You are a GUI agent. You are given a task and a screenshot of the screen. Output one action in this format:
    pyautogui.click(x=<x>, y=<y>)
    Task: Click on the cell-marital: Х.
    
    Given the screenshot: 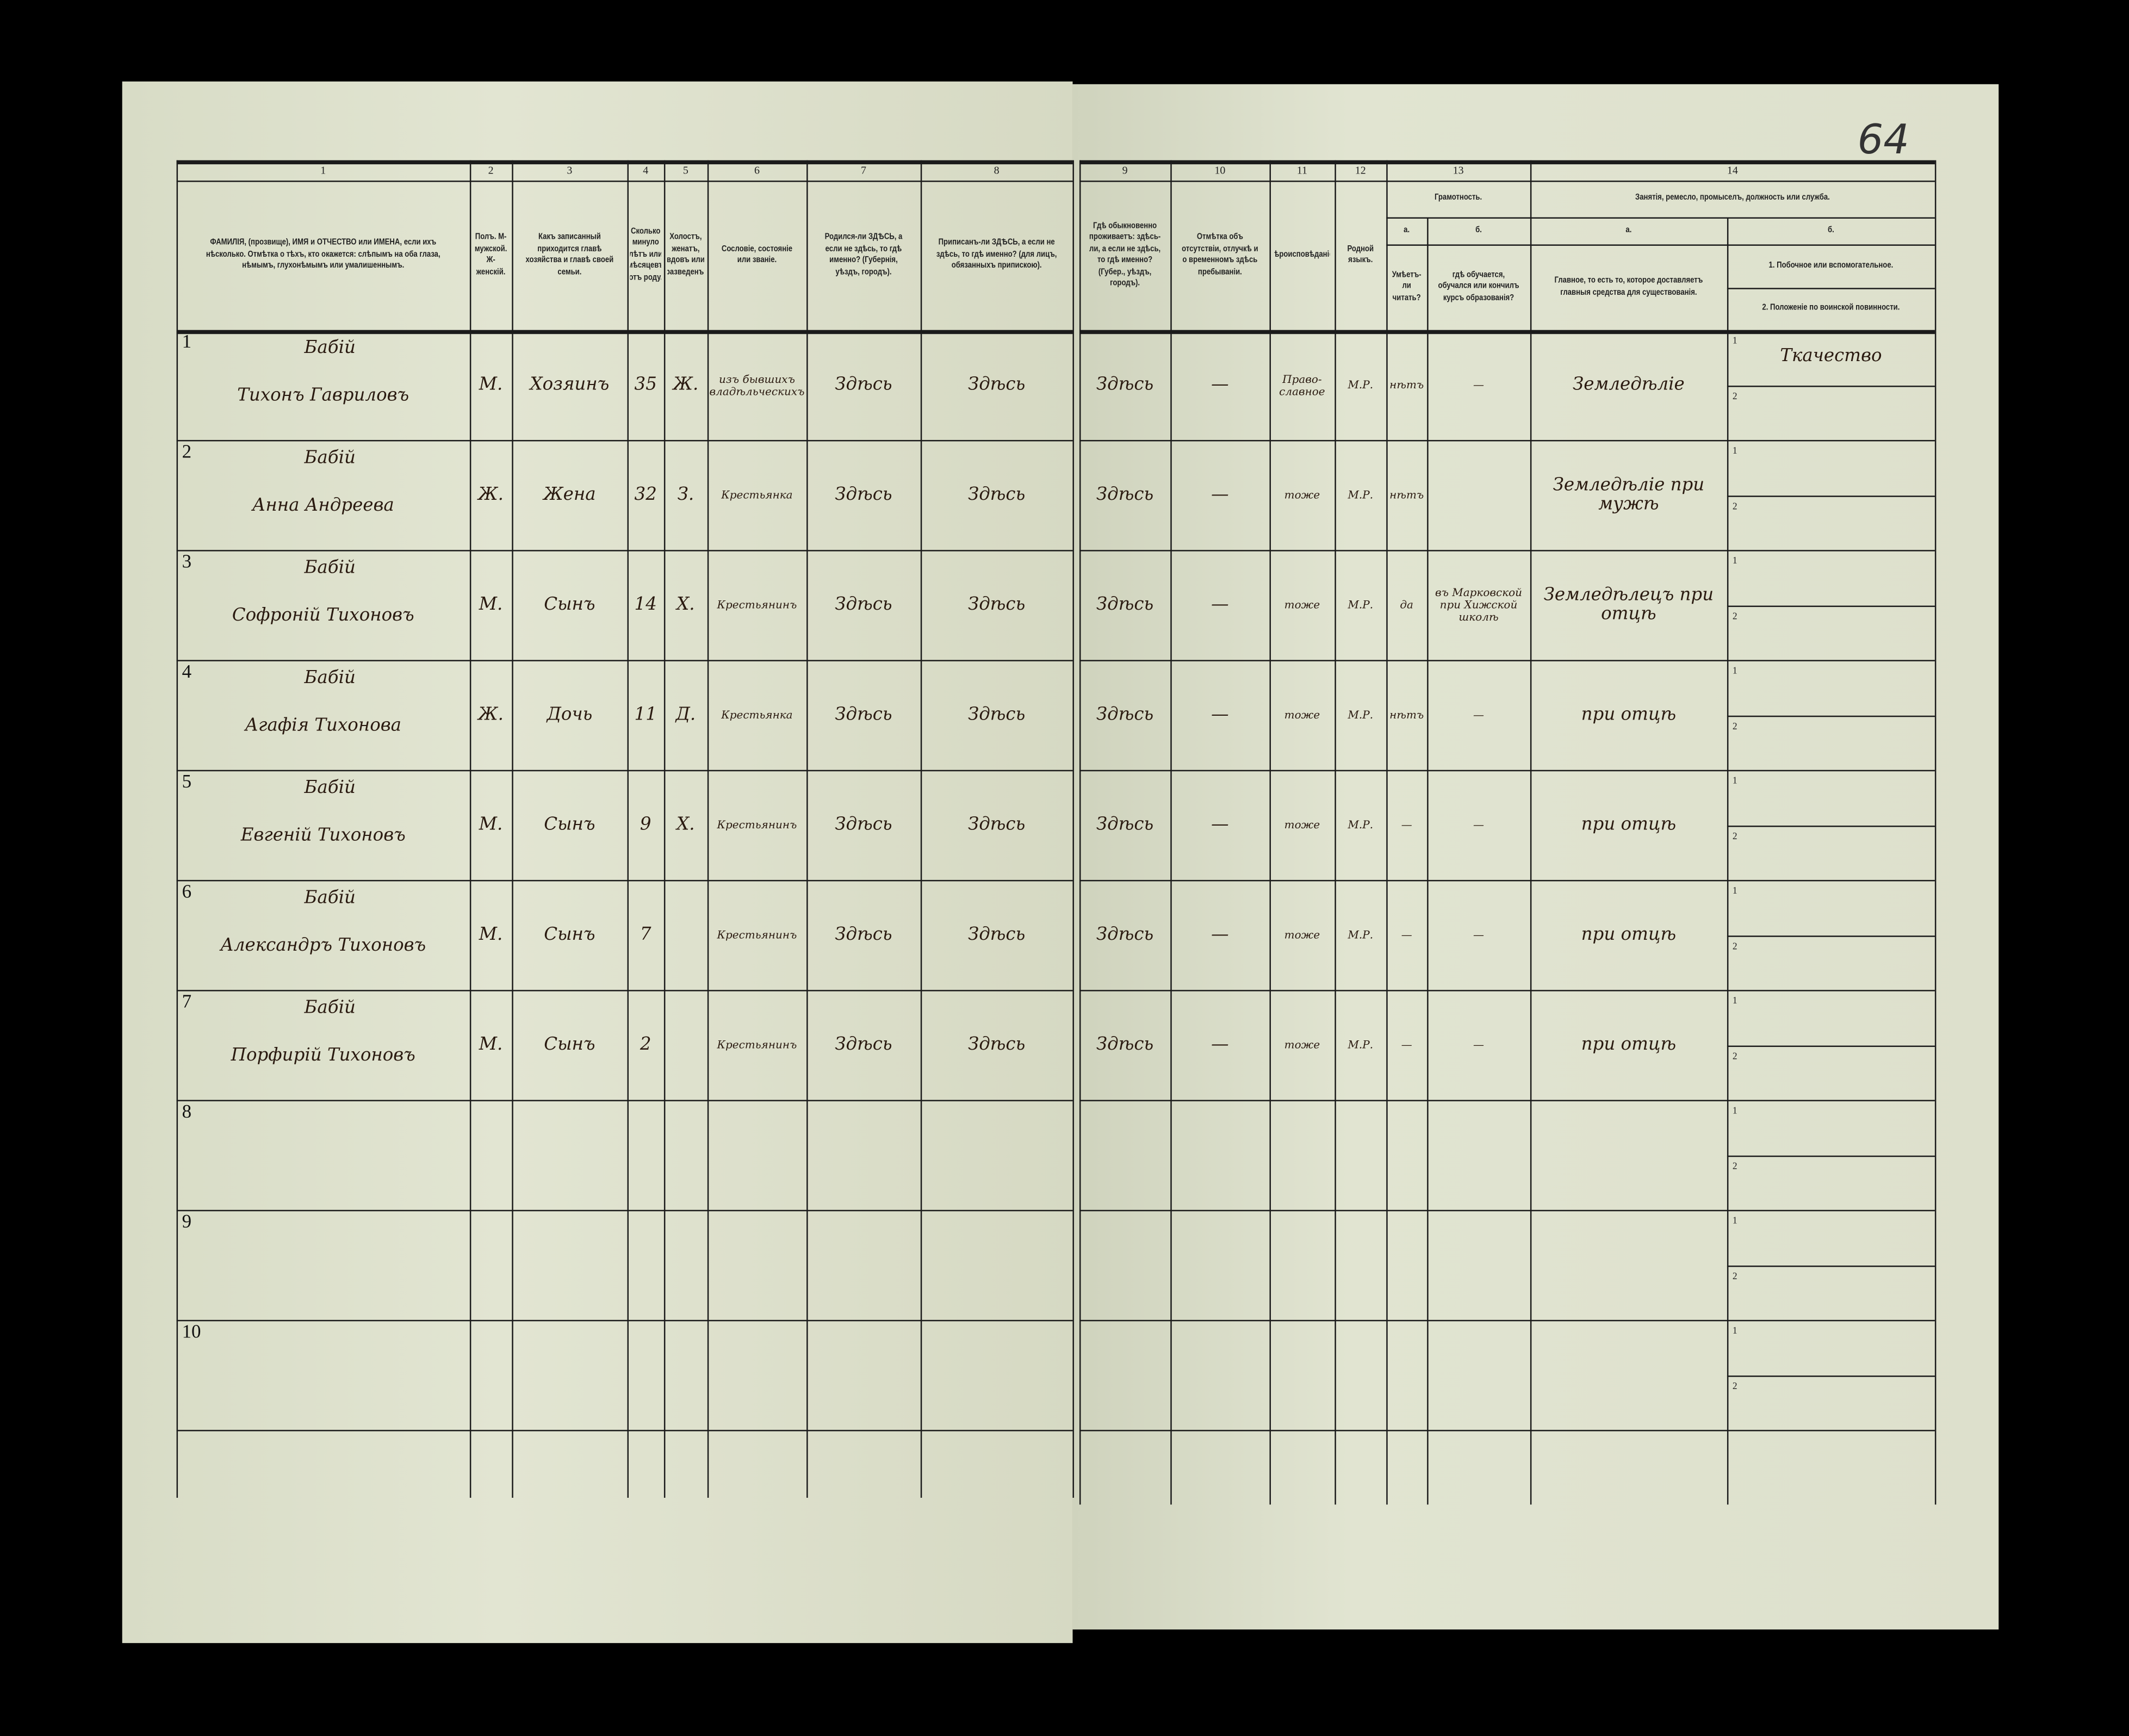 What is the action you would take?
    pyautogui.click(x=685, y=604)
    